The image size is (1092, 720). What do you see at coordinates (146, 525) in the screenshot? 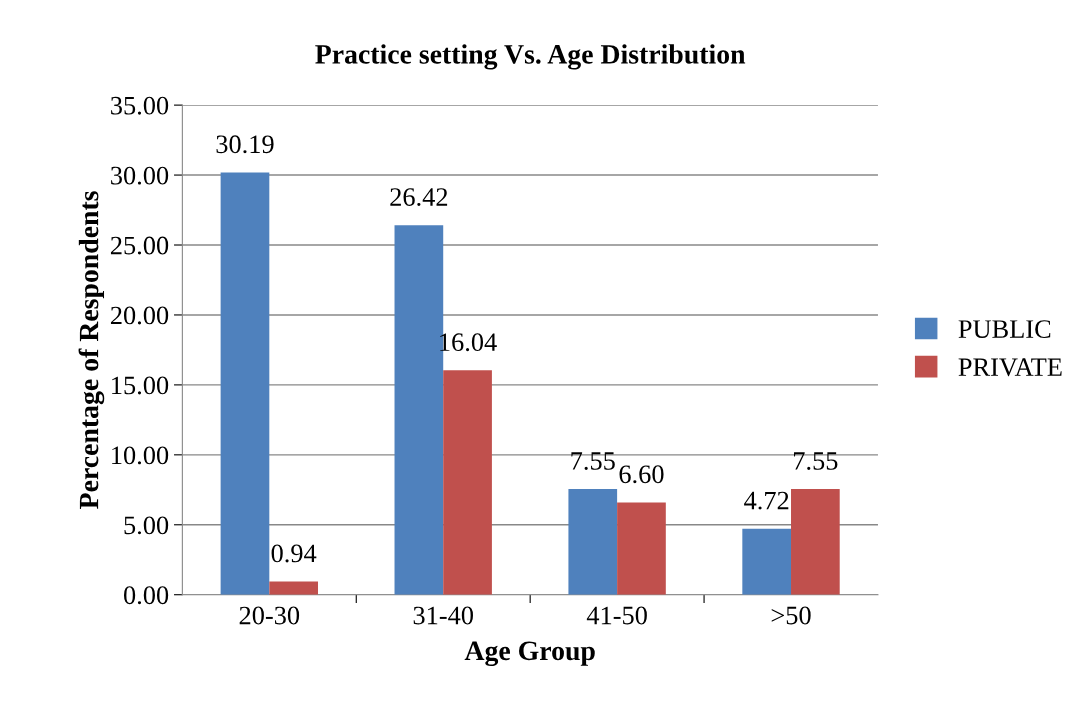
I see `y-tick-label: 5.00` at bounding box center [146, 525].